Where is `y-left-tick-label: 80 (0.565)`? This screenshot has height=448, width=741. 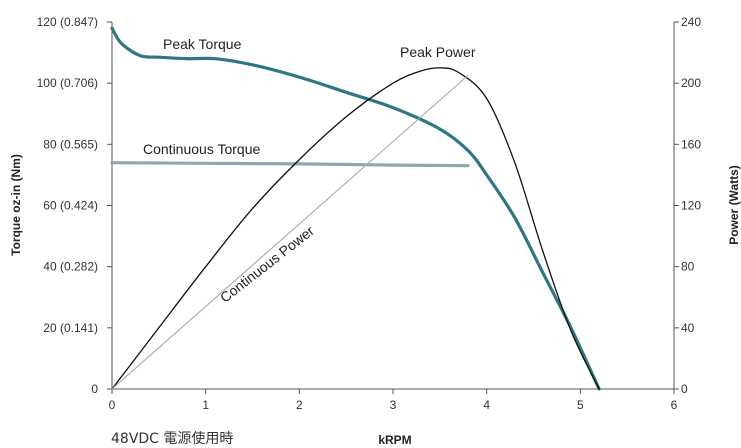
y-left-tick-label: 80 (0.565) is located at coordinates (70, 144).